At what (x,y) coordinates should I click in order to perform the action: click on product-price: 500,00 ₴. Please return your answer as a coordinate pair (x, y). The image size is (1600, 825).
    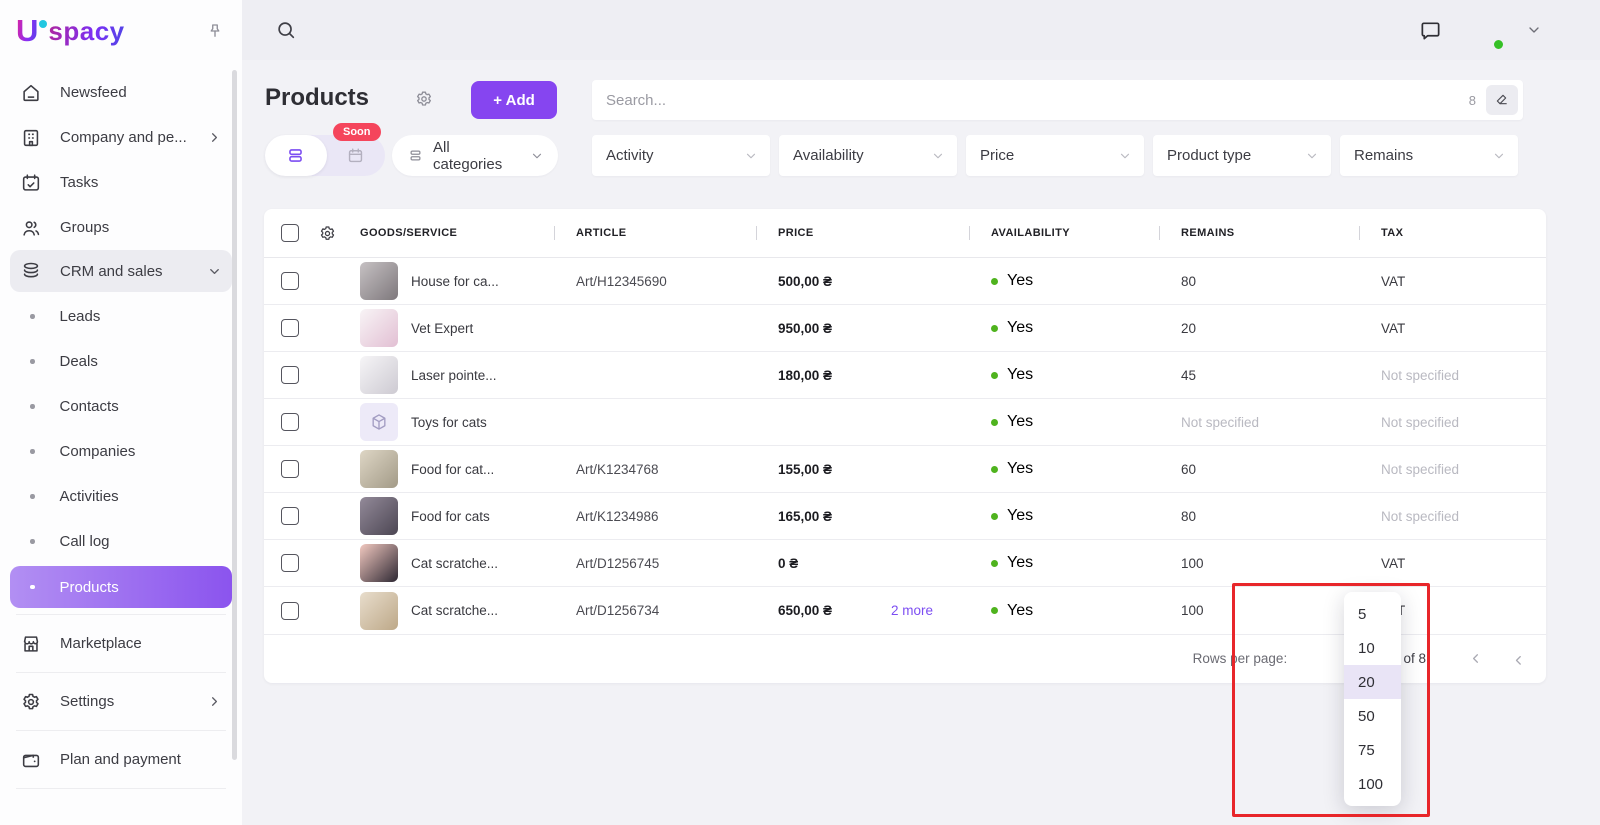
    Looking at the image, I should click on (805, 281).